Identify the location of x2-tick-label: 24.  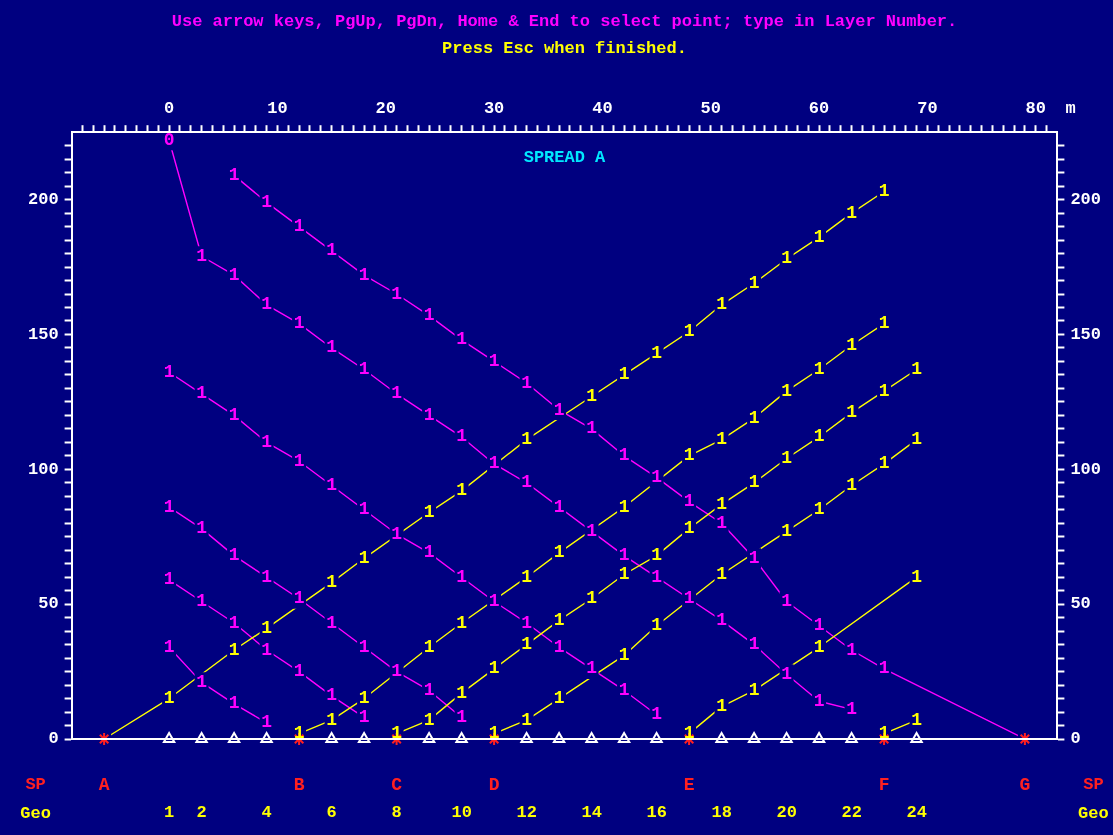
(916, 813).